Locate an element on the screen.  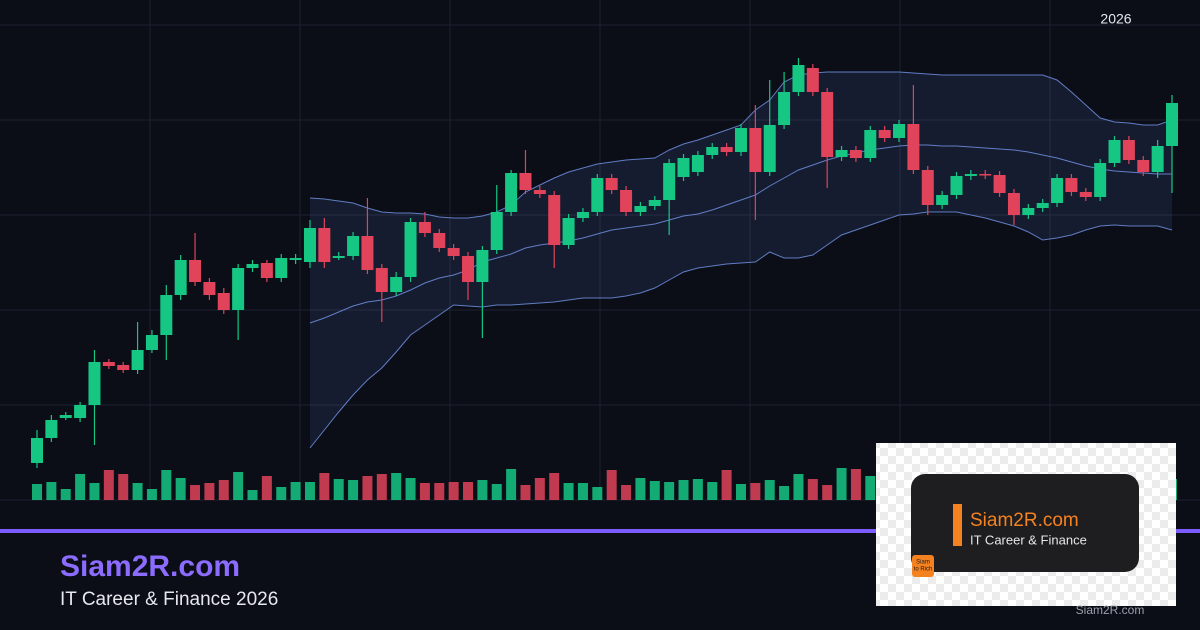
divider is located at coordinates (600, 531).